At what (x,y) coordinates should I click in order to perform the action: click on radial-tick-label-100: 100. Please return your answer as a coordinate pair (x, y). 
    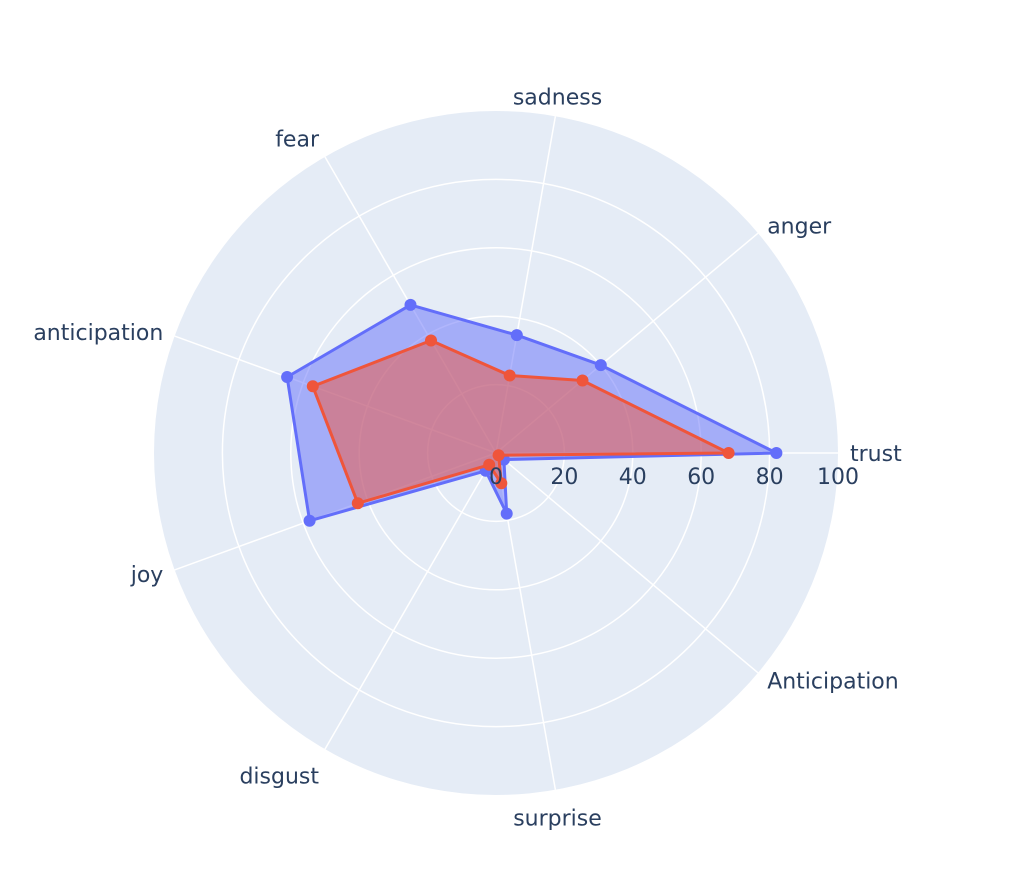
    Looking at the image, I should click on (838, 477).